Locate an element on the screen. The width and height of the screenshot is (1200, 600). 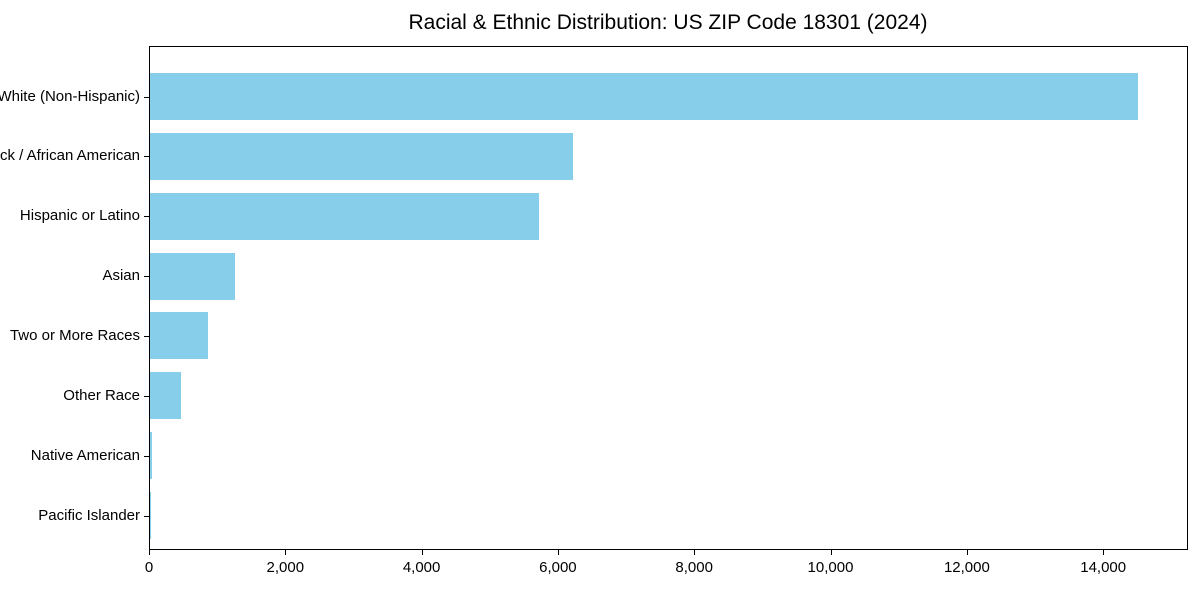
x-axis-label: 0 is located at coordinates (149, 567).